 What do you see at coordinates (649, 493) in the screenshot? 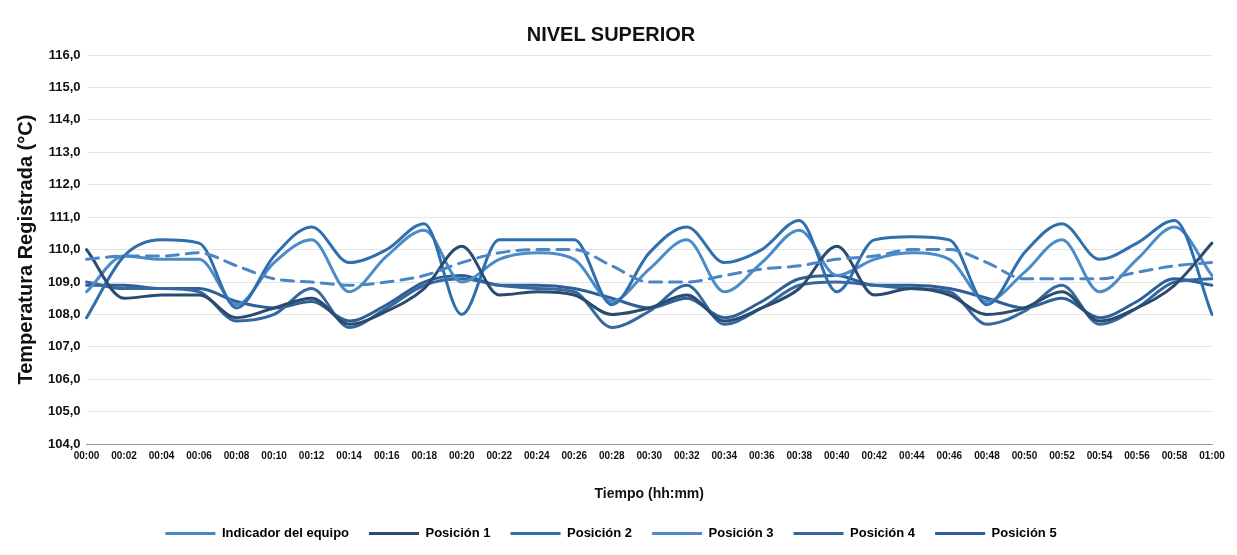
I see `x-axis-title: Tiempo (hh:mm)` at bounding box center [649, 493].